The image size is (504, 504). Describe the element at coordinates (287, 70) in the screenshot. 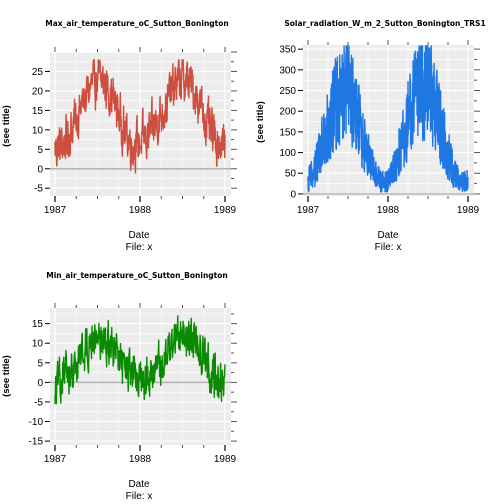

I see `y-tick-label: 300` at that location.